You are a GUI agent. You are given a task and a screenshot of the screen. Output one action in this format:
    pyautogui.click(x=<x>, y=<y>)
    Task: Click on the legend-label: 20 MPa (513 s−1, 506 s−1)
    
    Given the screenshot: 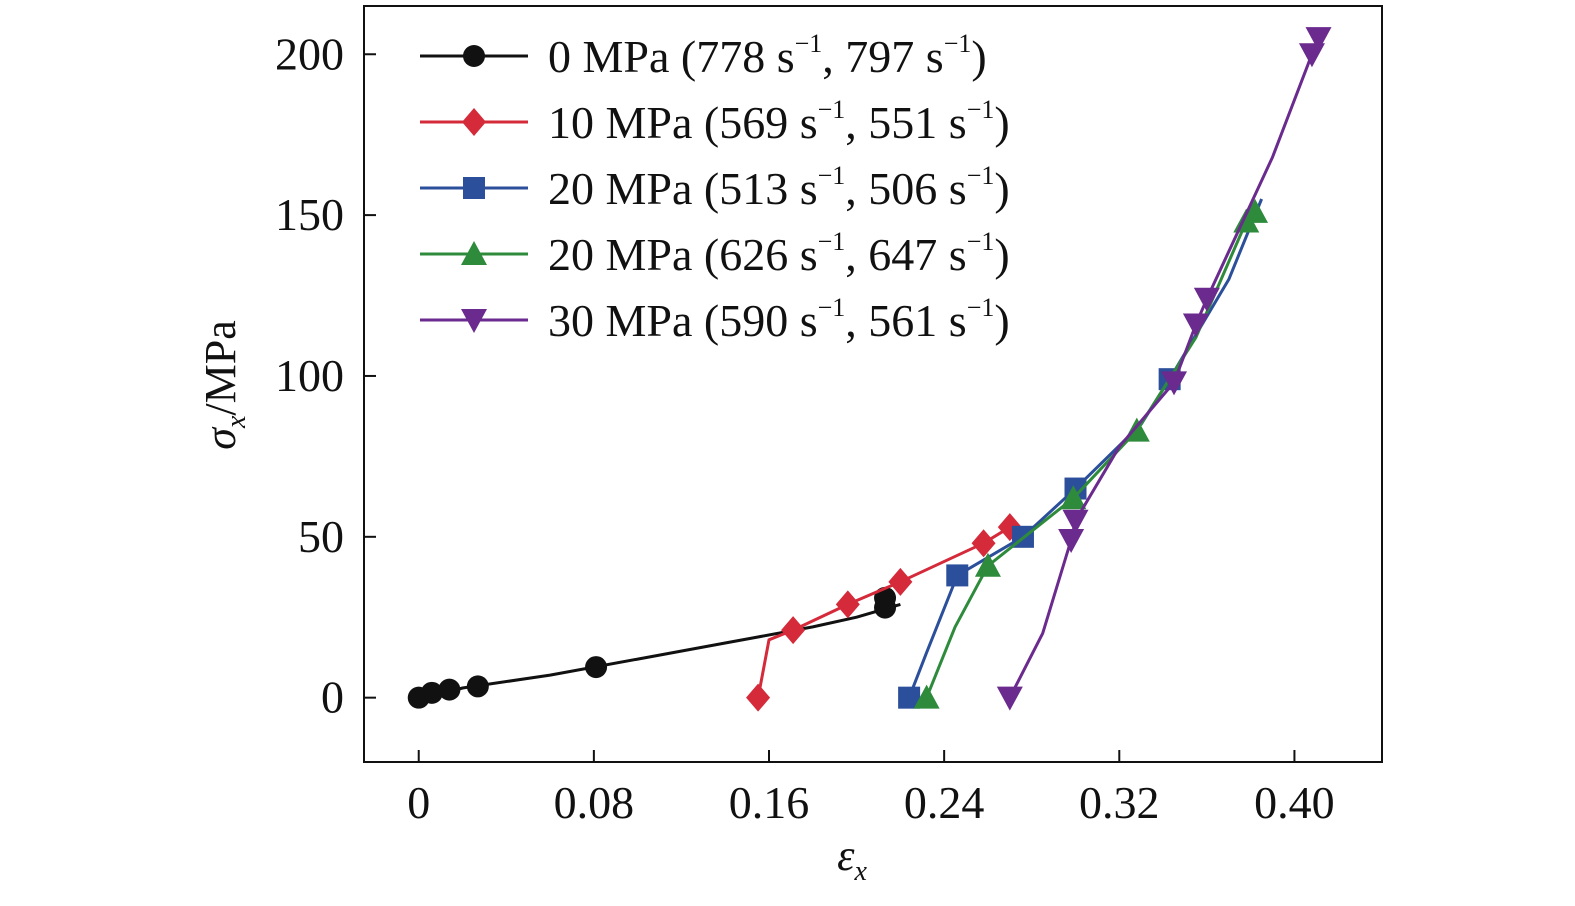 What is the action you would take?
    pyautogui.click(x=779, y=187)
    